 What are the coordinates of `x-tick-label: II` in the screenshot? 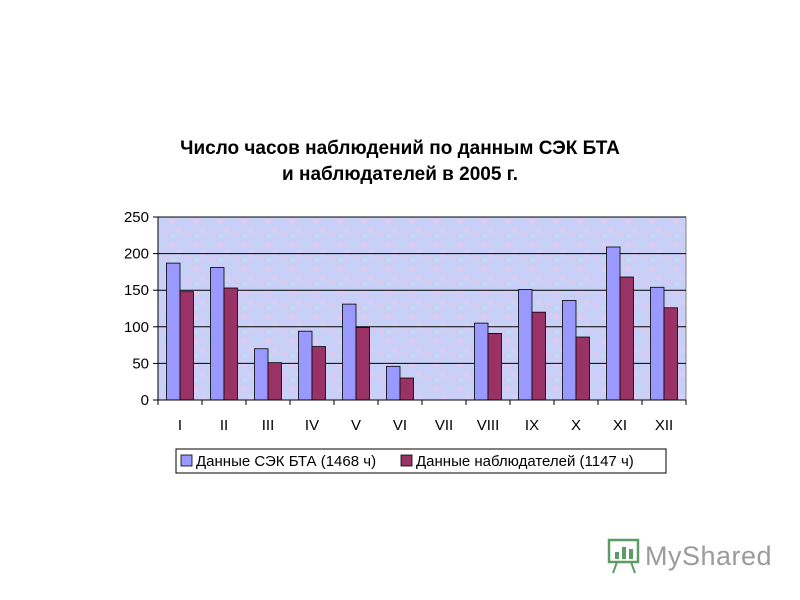 It's located at (224, 425).